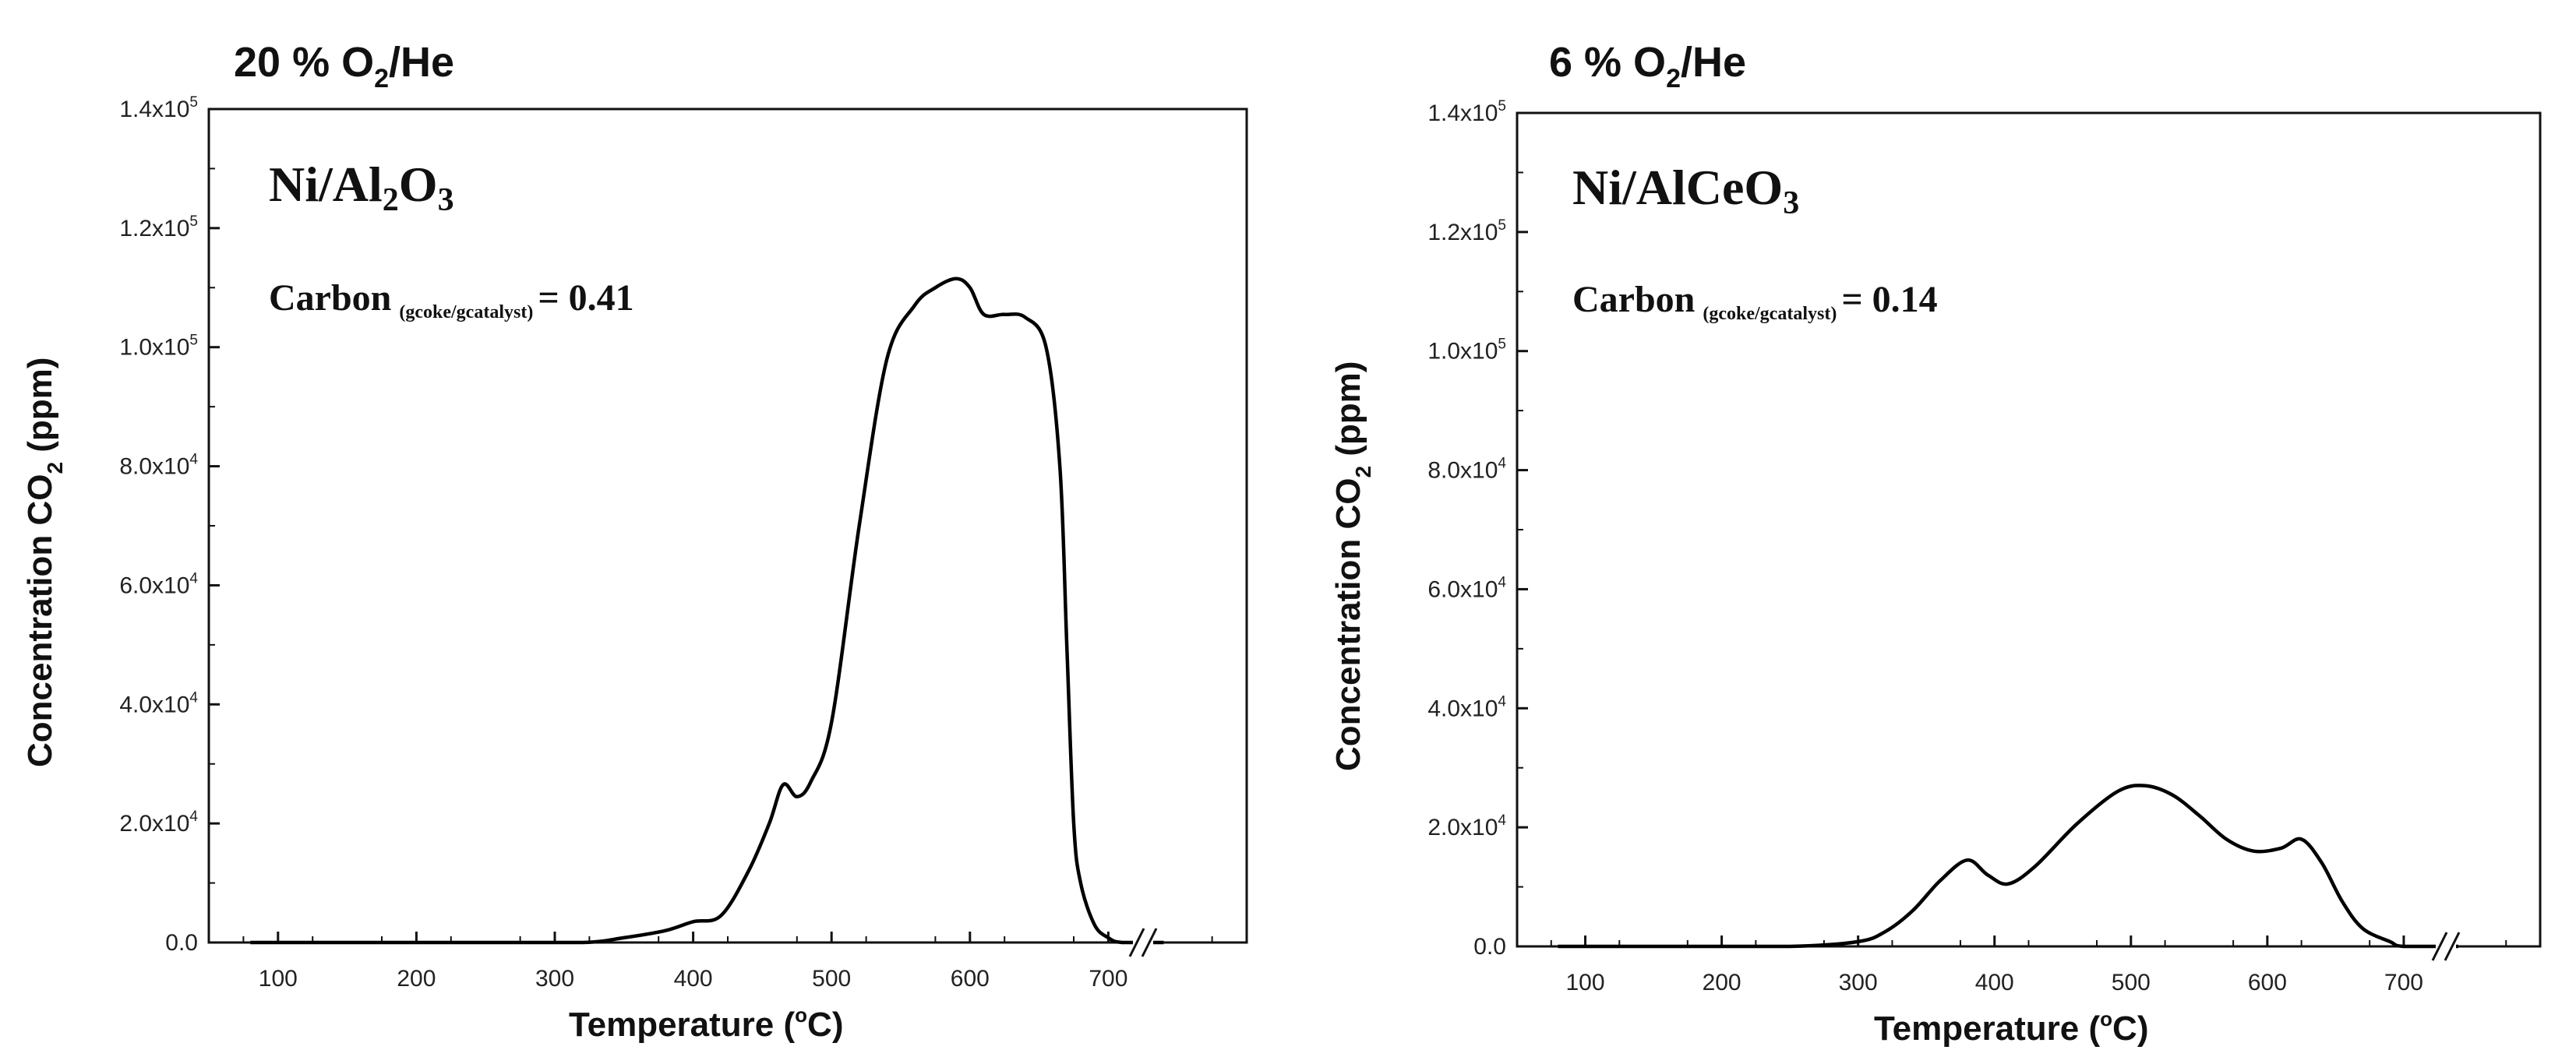 This screenshot has height=1057, width=2576. I want to click on left-y-tick-label: 2.0x10⁴, so click(158, 823).